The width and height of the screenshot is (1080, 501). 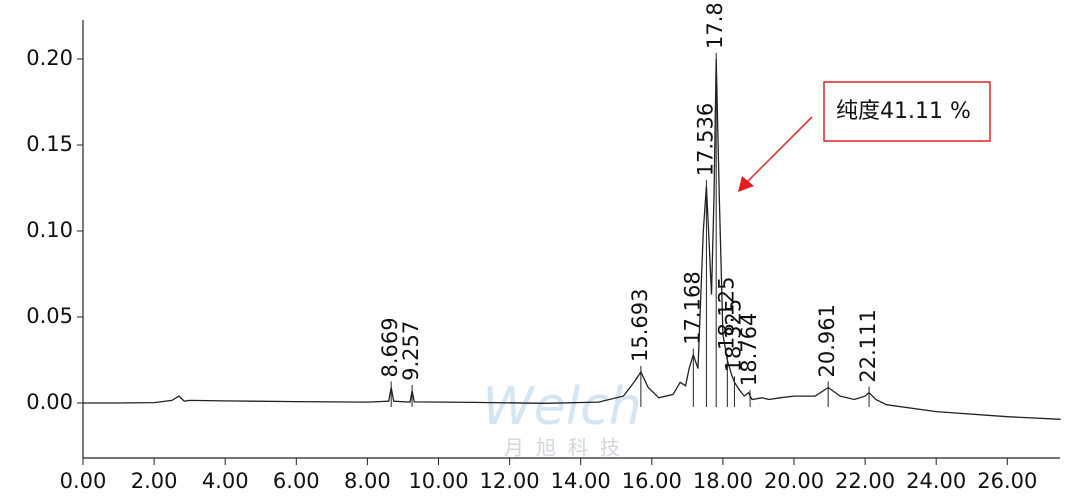 What do you see at coordinates (438, 481) in the screenshot?
I see `x-tick-label: 10.00` at bounding box center [438, 481].